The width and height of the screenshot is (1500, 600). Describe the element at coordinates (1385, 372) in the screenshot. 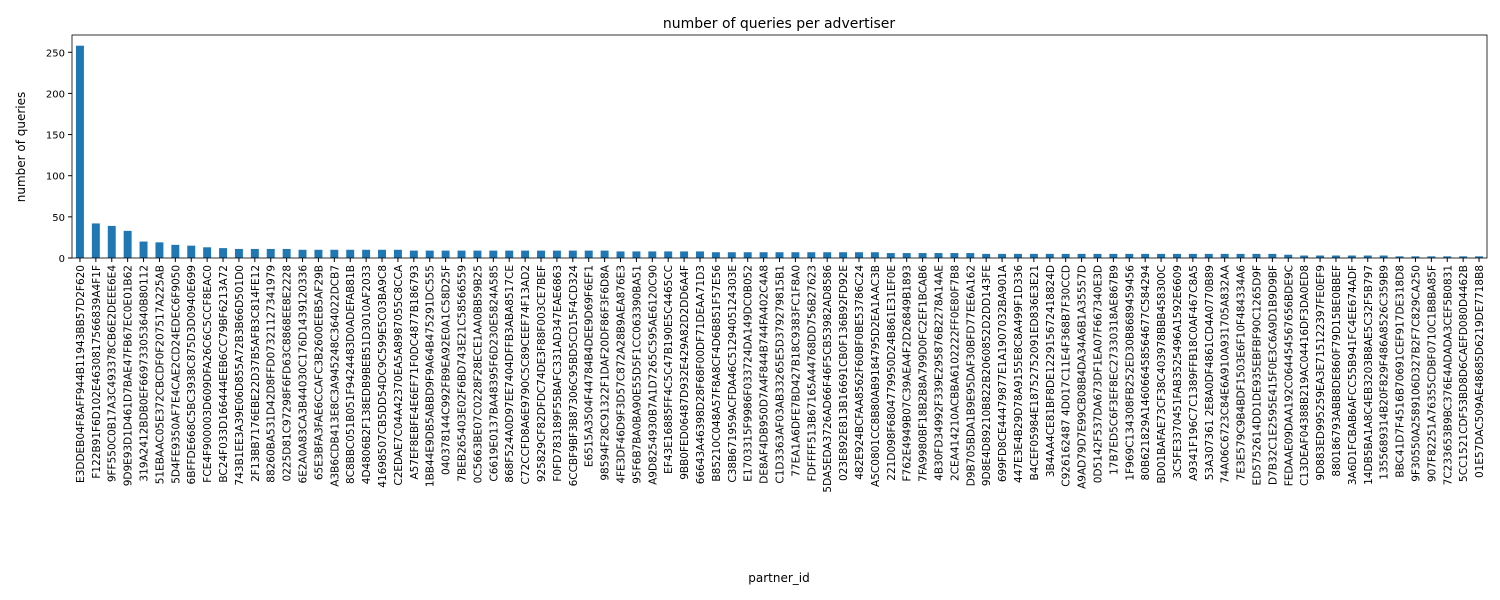

I see `x-tick-label: 1355689314B20F829F486A8526C359B9` at that location.